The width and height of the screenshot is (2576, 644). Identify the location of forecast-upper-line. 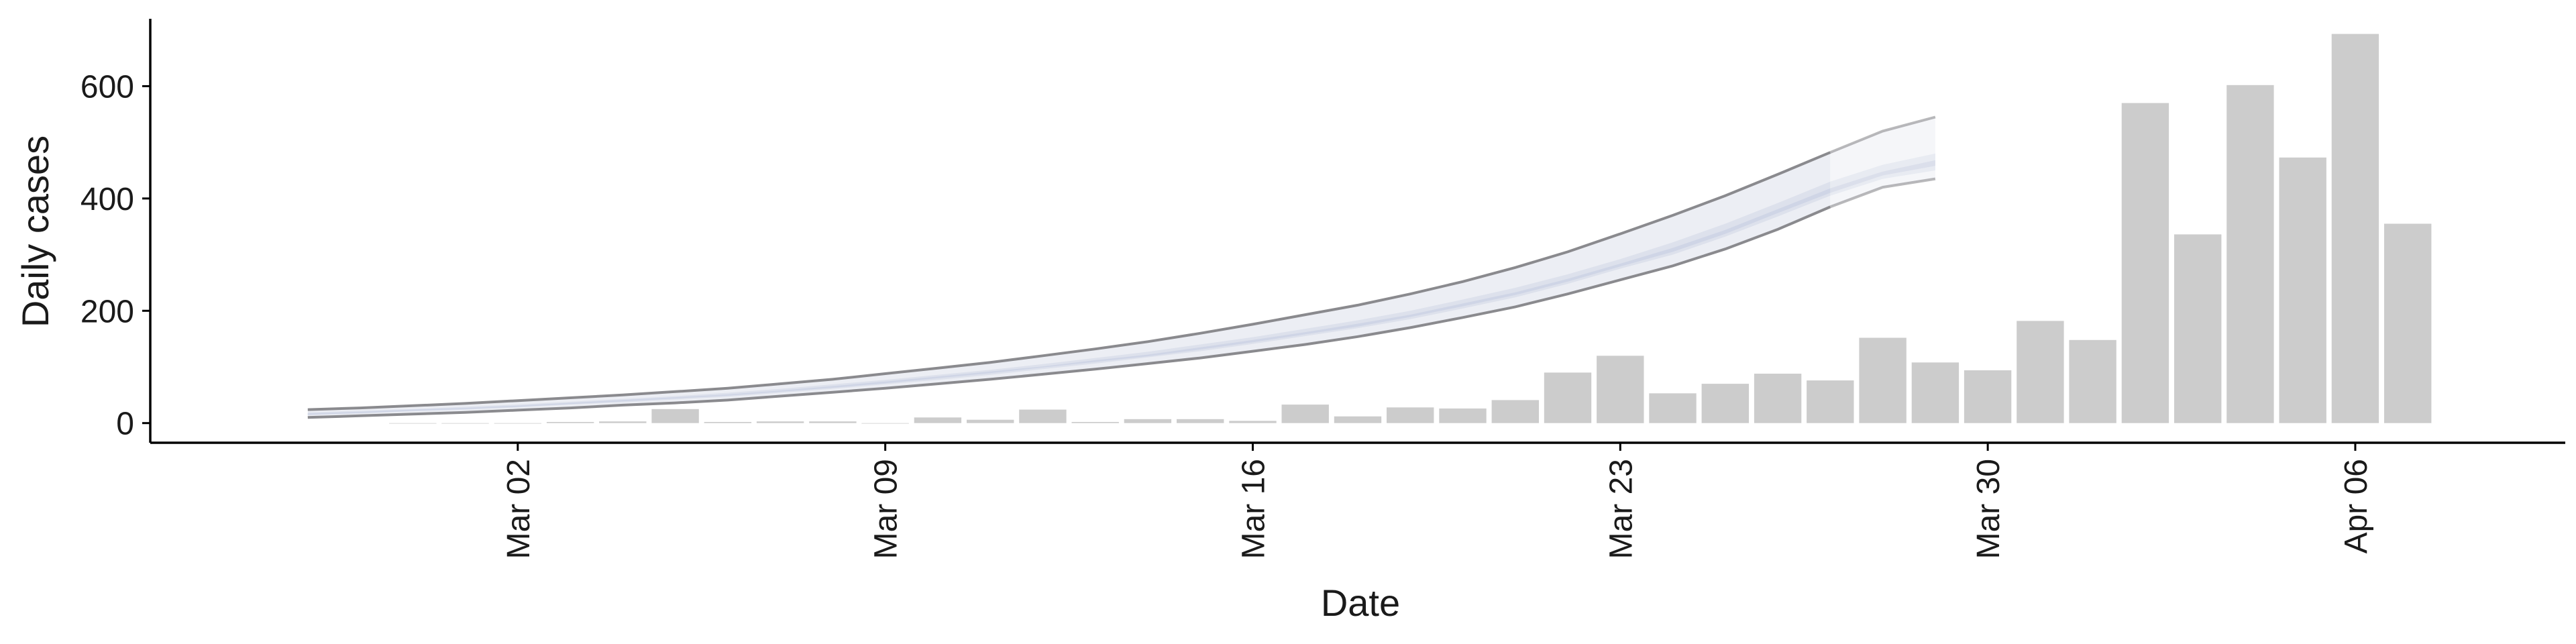
(1882, 134).